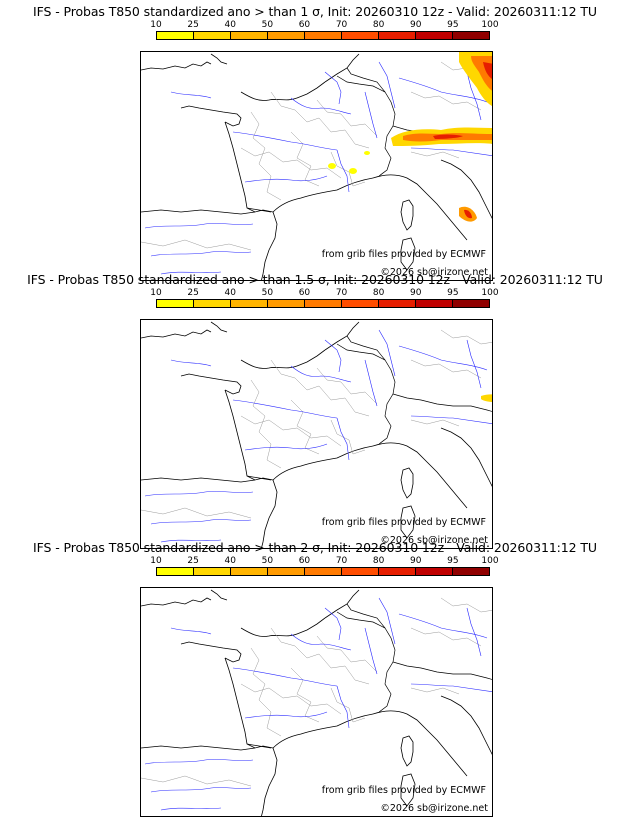 The width and height of the screenshot is (630, 828). I want to click on prob-area-italy-core, so click(468, 214).